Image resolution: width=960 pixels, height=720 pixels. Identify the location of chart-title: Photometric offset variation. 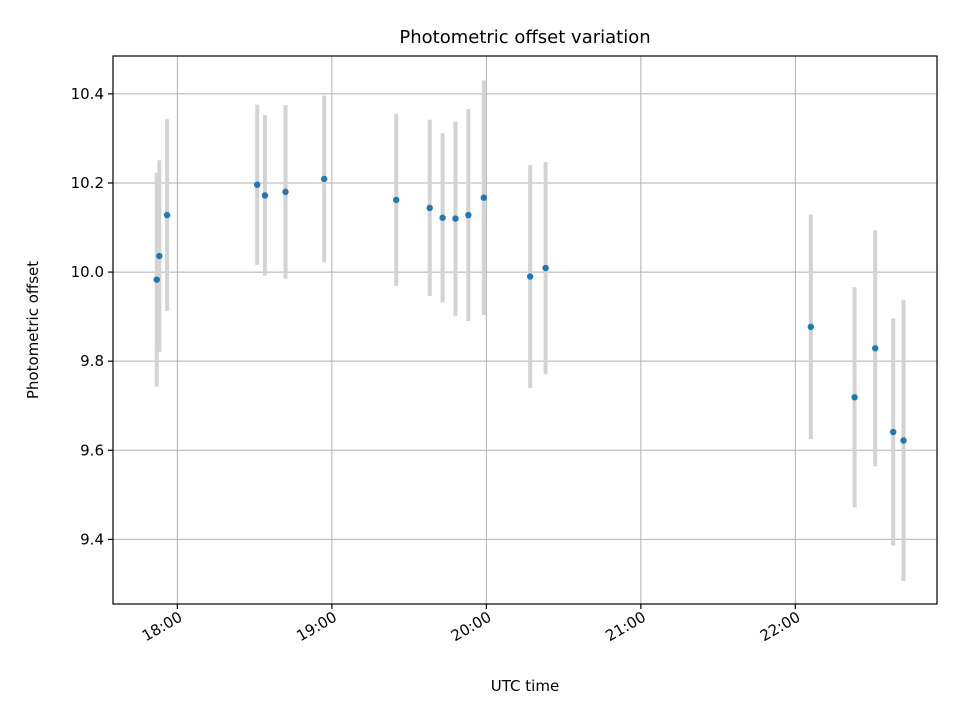
(524, 37).